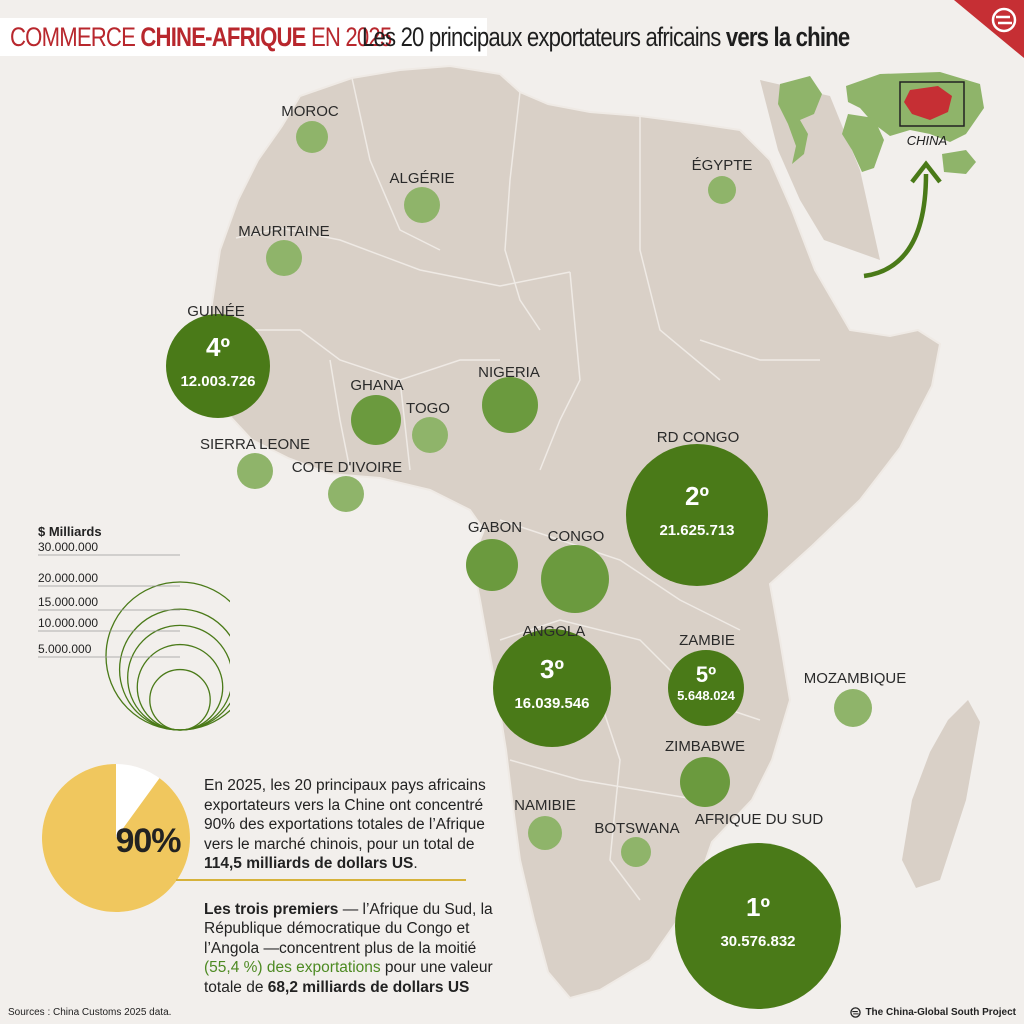  Describe the element at coordinates (347, 467) in the screenshot. I see `country-label-cote-d-ivoire: COTE D'IVOIRE` at that location.